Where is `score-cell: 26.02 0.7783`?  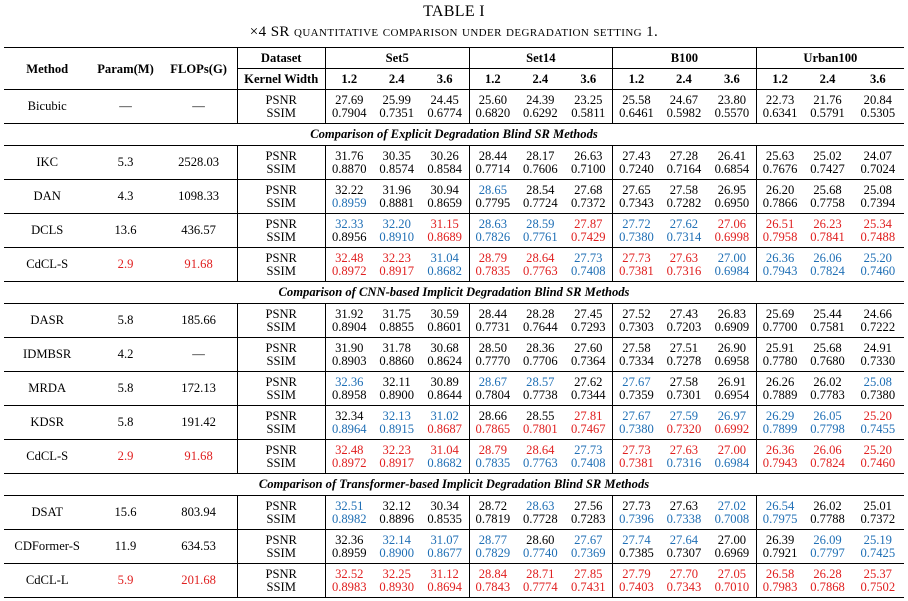
score-cell: 26.02 0.7783 is located at coordinates (827, 388).